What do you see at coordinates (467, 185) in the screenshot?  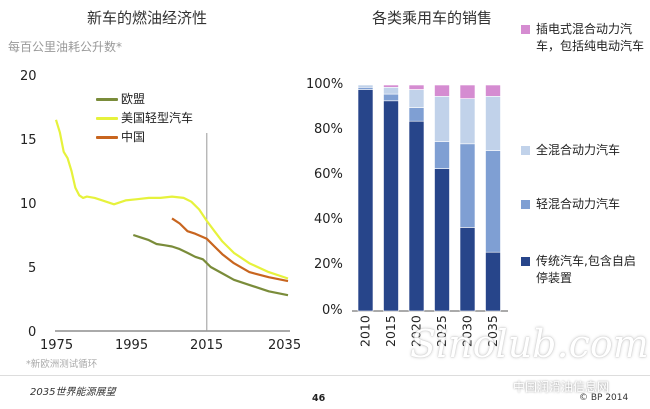 I see `bar-segment-mild-hybrid-2030` at bounding box center [467, 185].